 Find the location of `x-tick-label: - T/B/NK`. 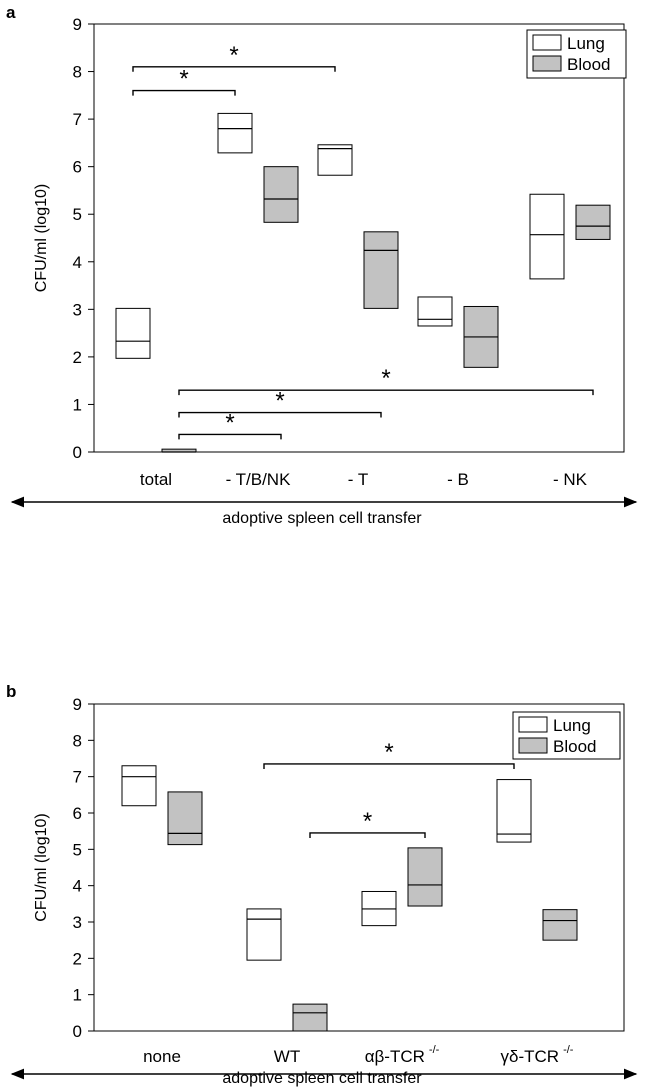

x-tick-label: - T/B/NK is located at coordinates (259, 479).